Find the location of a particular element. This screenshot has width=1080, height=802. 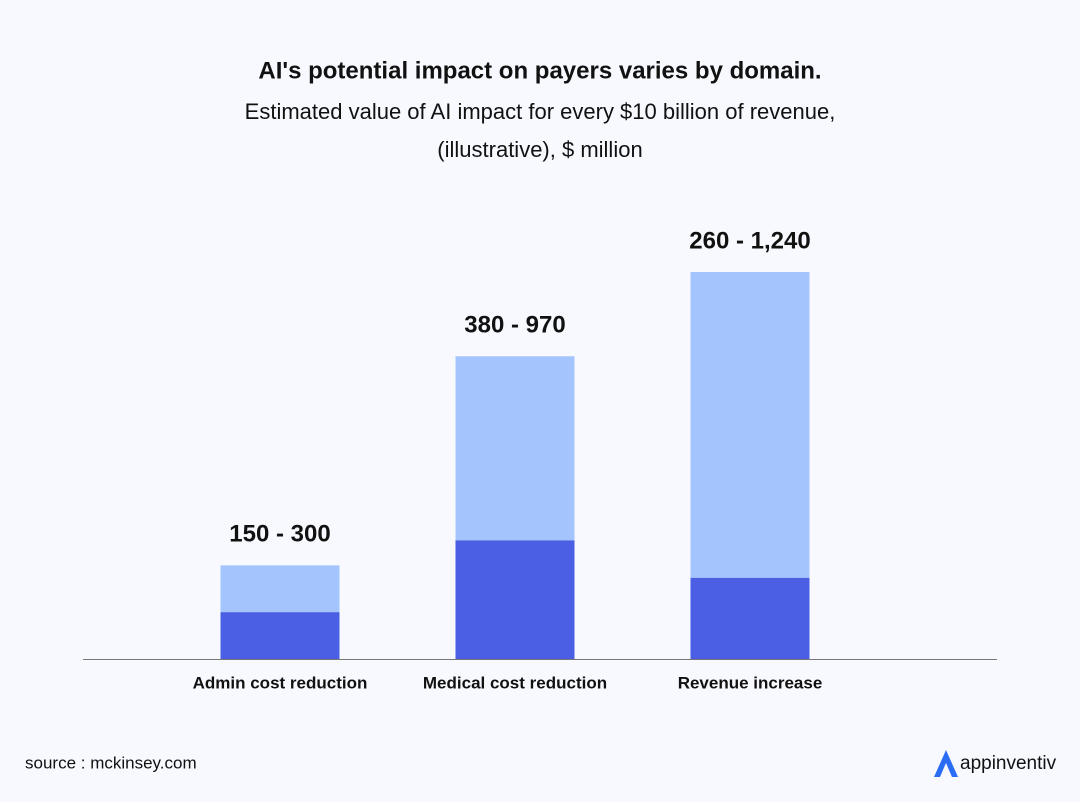

brand-logo is located at coordinates (946, 763).